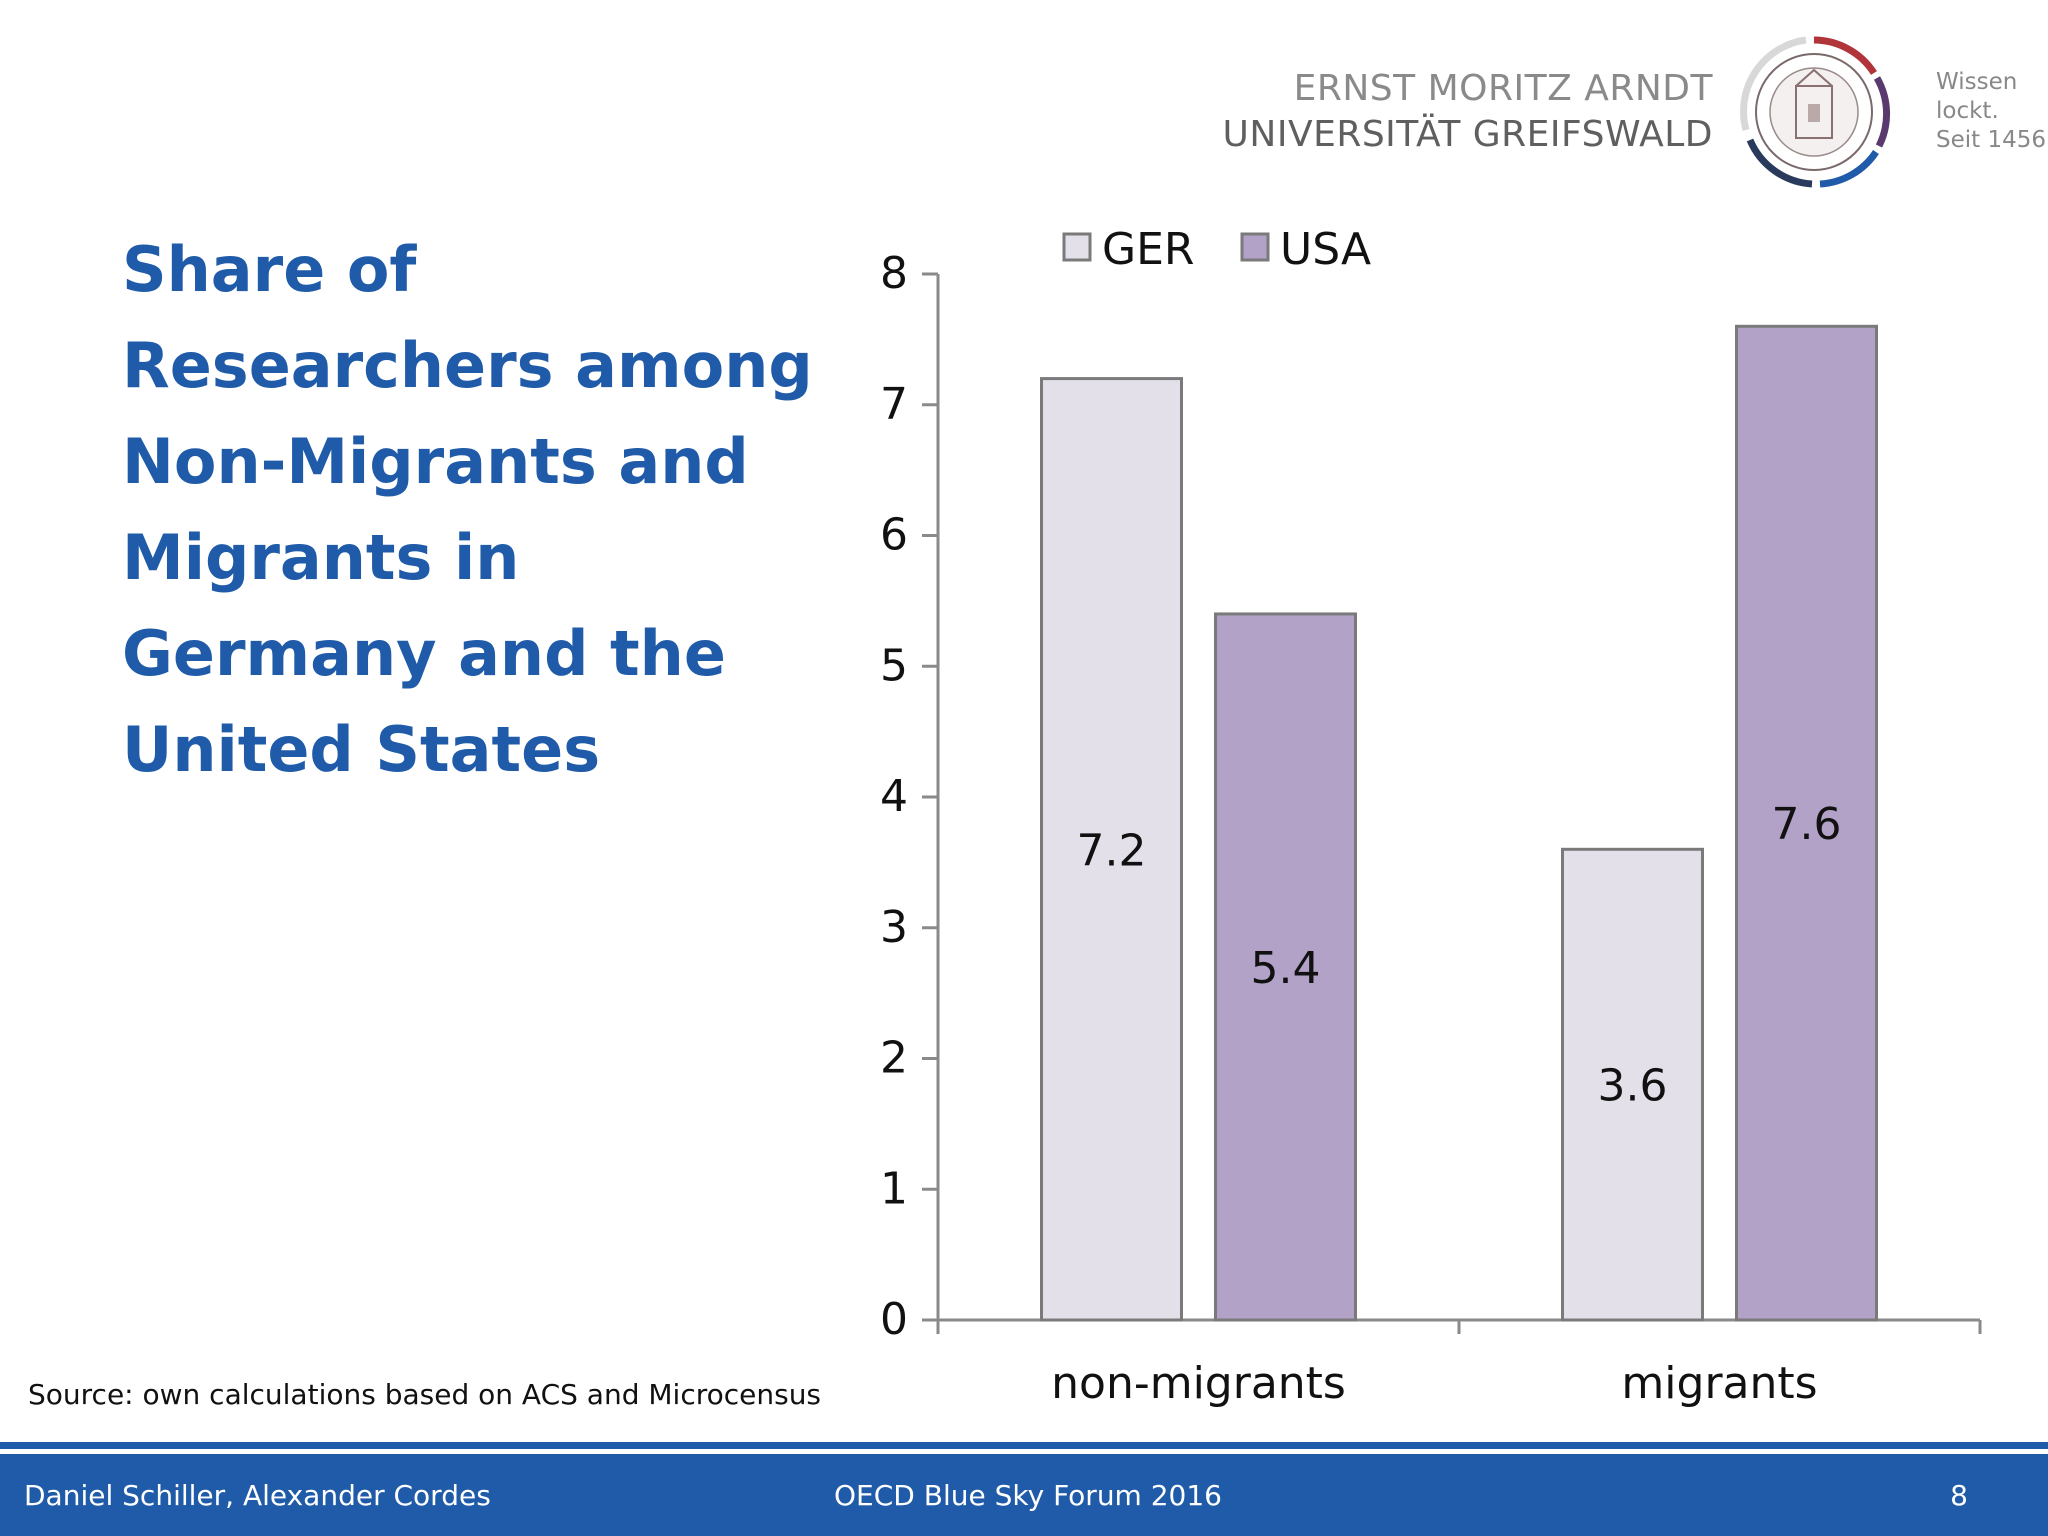 The width and height of the screenshot is (2048, 1536). Describe the element at coordinates (1967, 111) in the screenshot. I see `motto-line2: lockt.` at that location.